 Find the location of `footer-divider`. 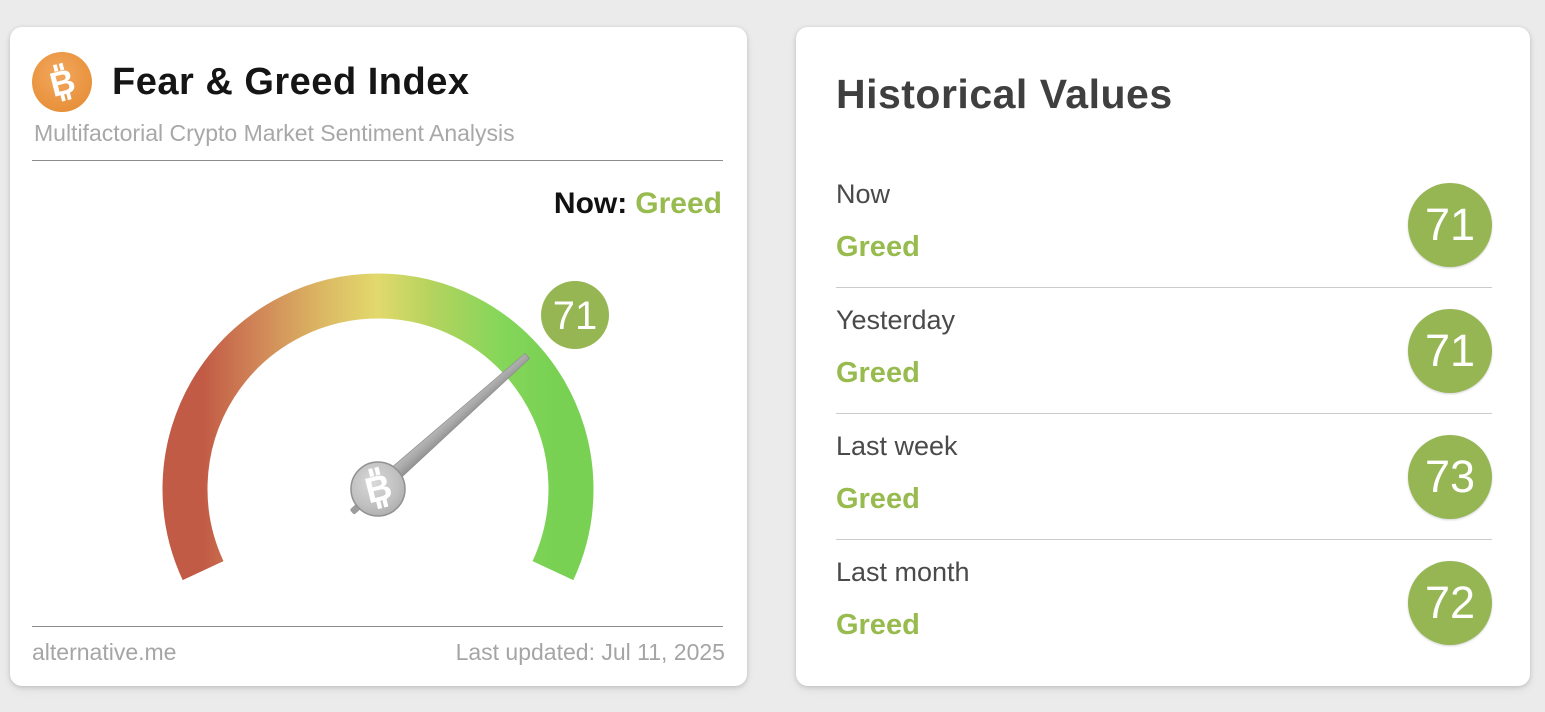

footer-divider is located at coordinates (377, 626).